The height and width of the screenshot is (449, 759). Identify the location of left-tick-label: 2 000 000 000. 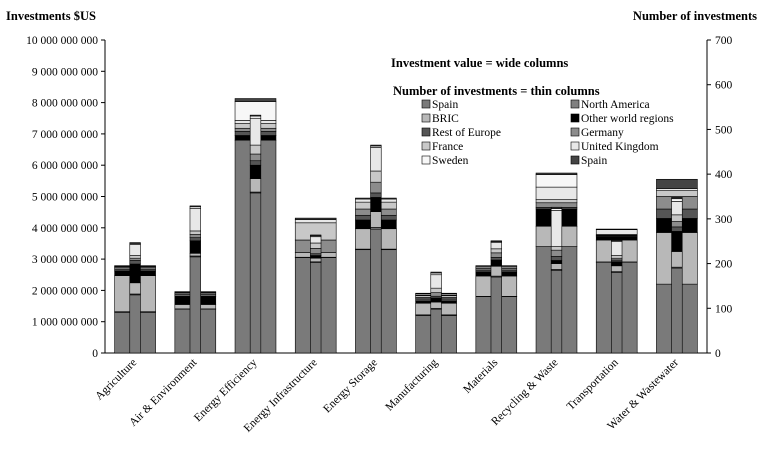
(65, 291).